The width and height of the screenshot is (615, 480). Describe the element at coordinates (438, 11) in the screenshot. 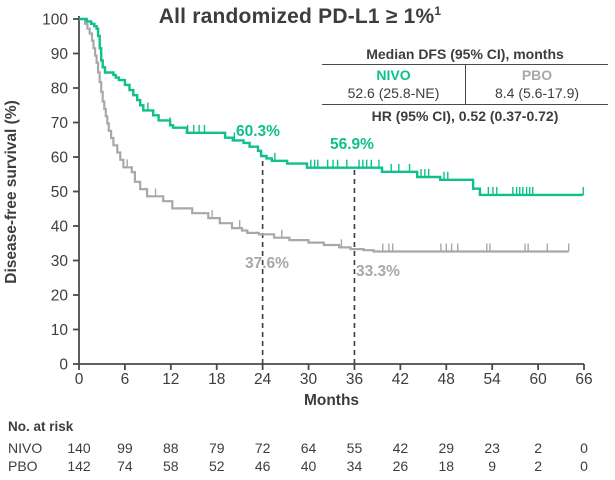

I see `chart-title-footnote-marker: 1` at that location.